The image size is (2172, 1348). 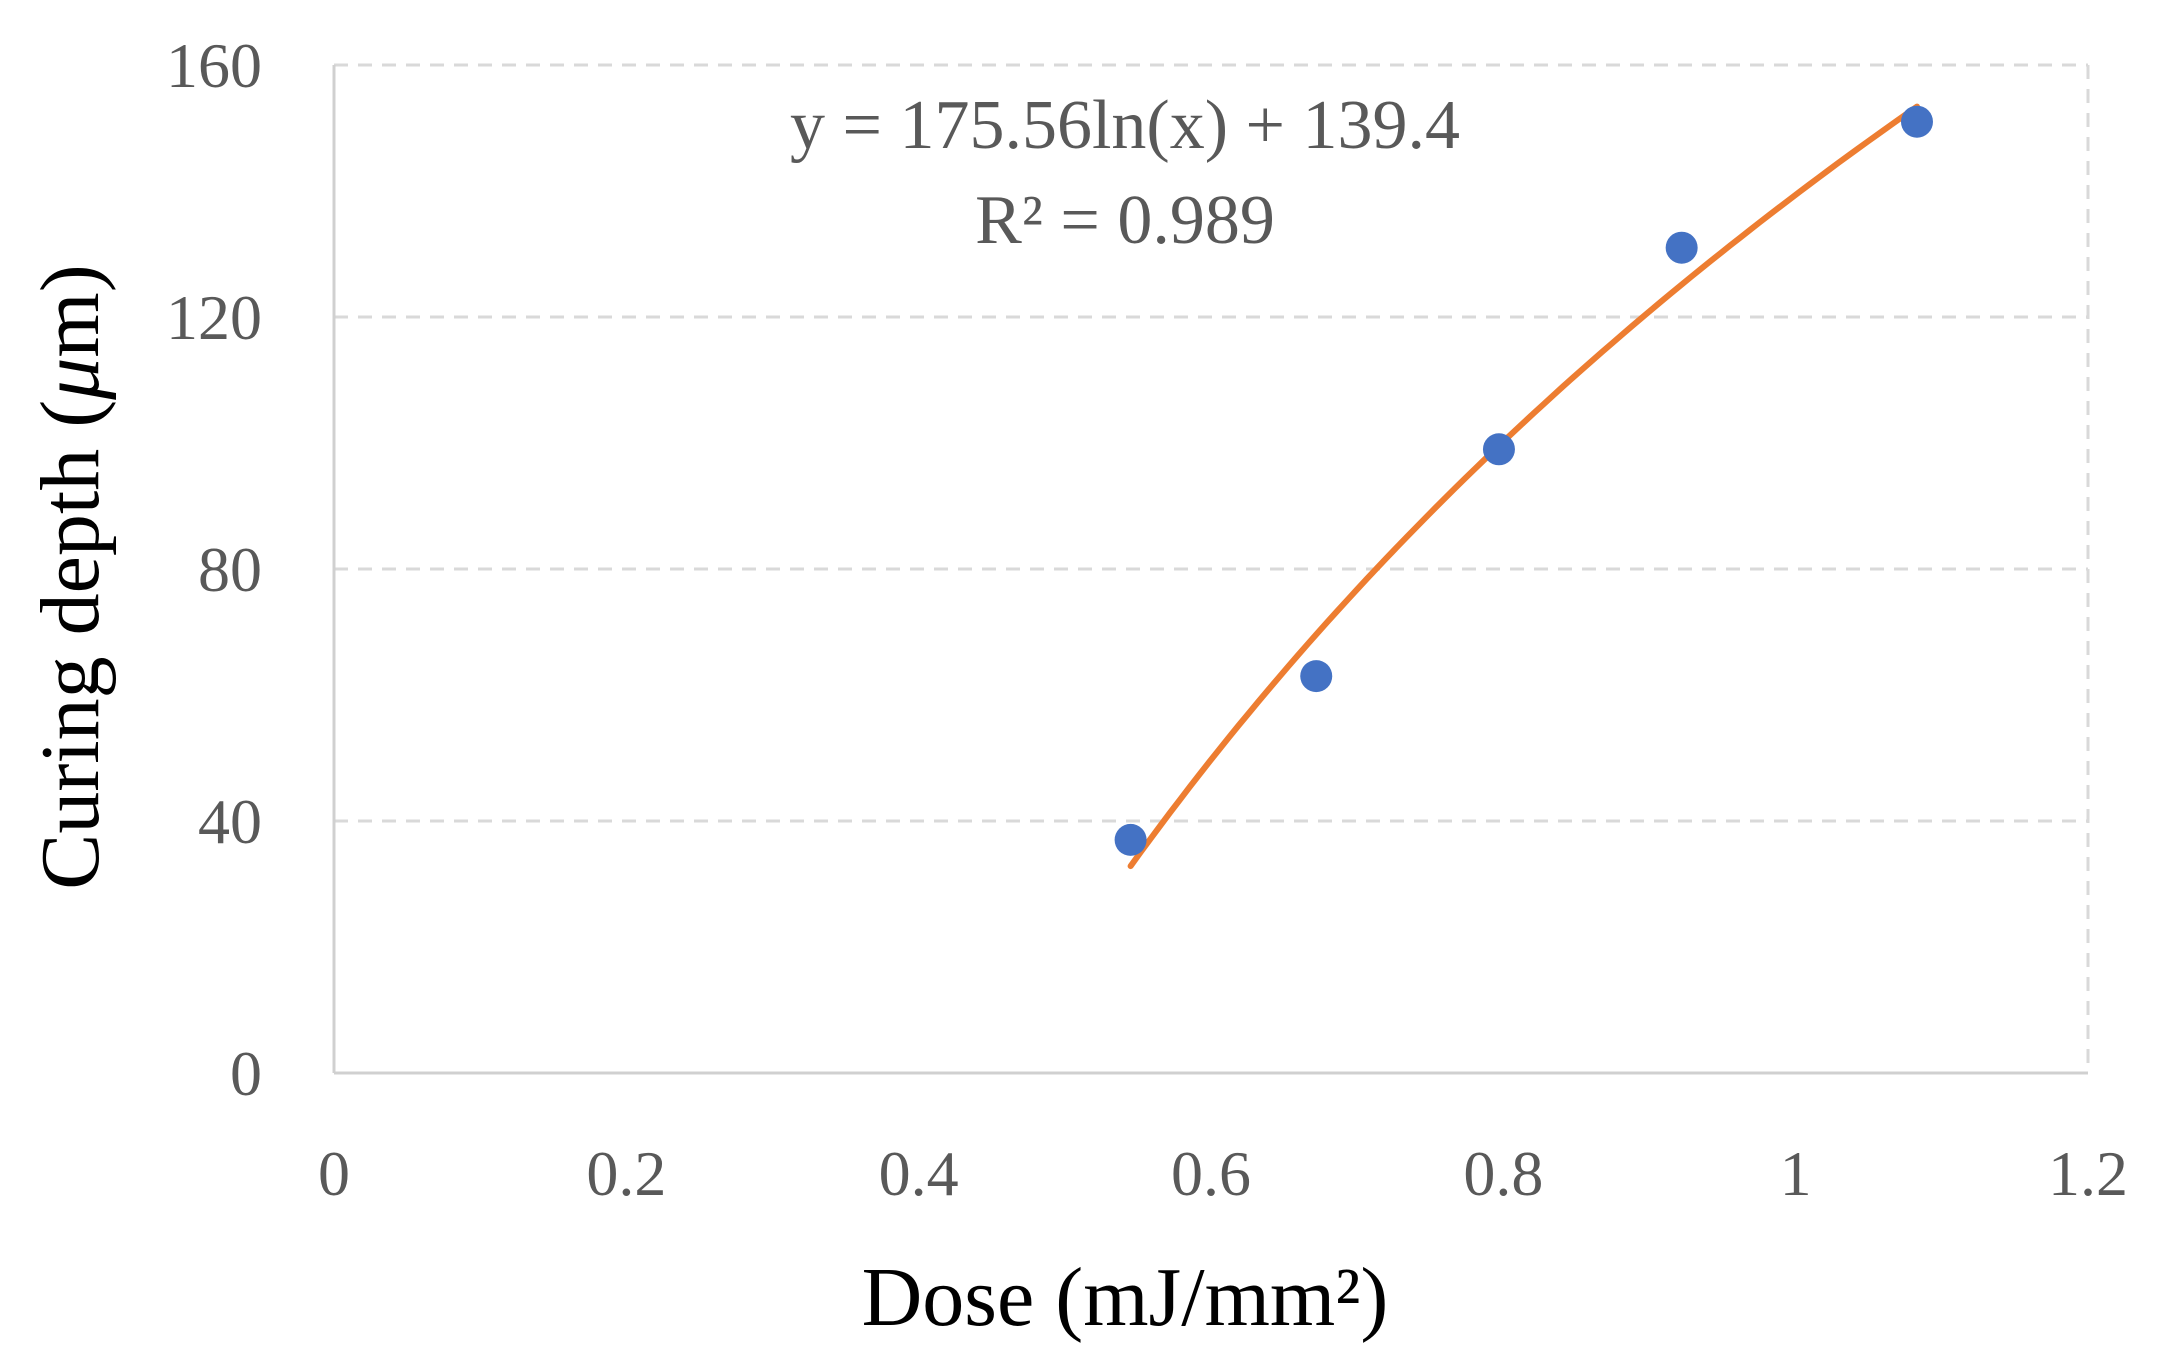 I want to click on x-tick-label-4: 0.8, so click(x=1503, y=1173).